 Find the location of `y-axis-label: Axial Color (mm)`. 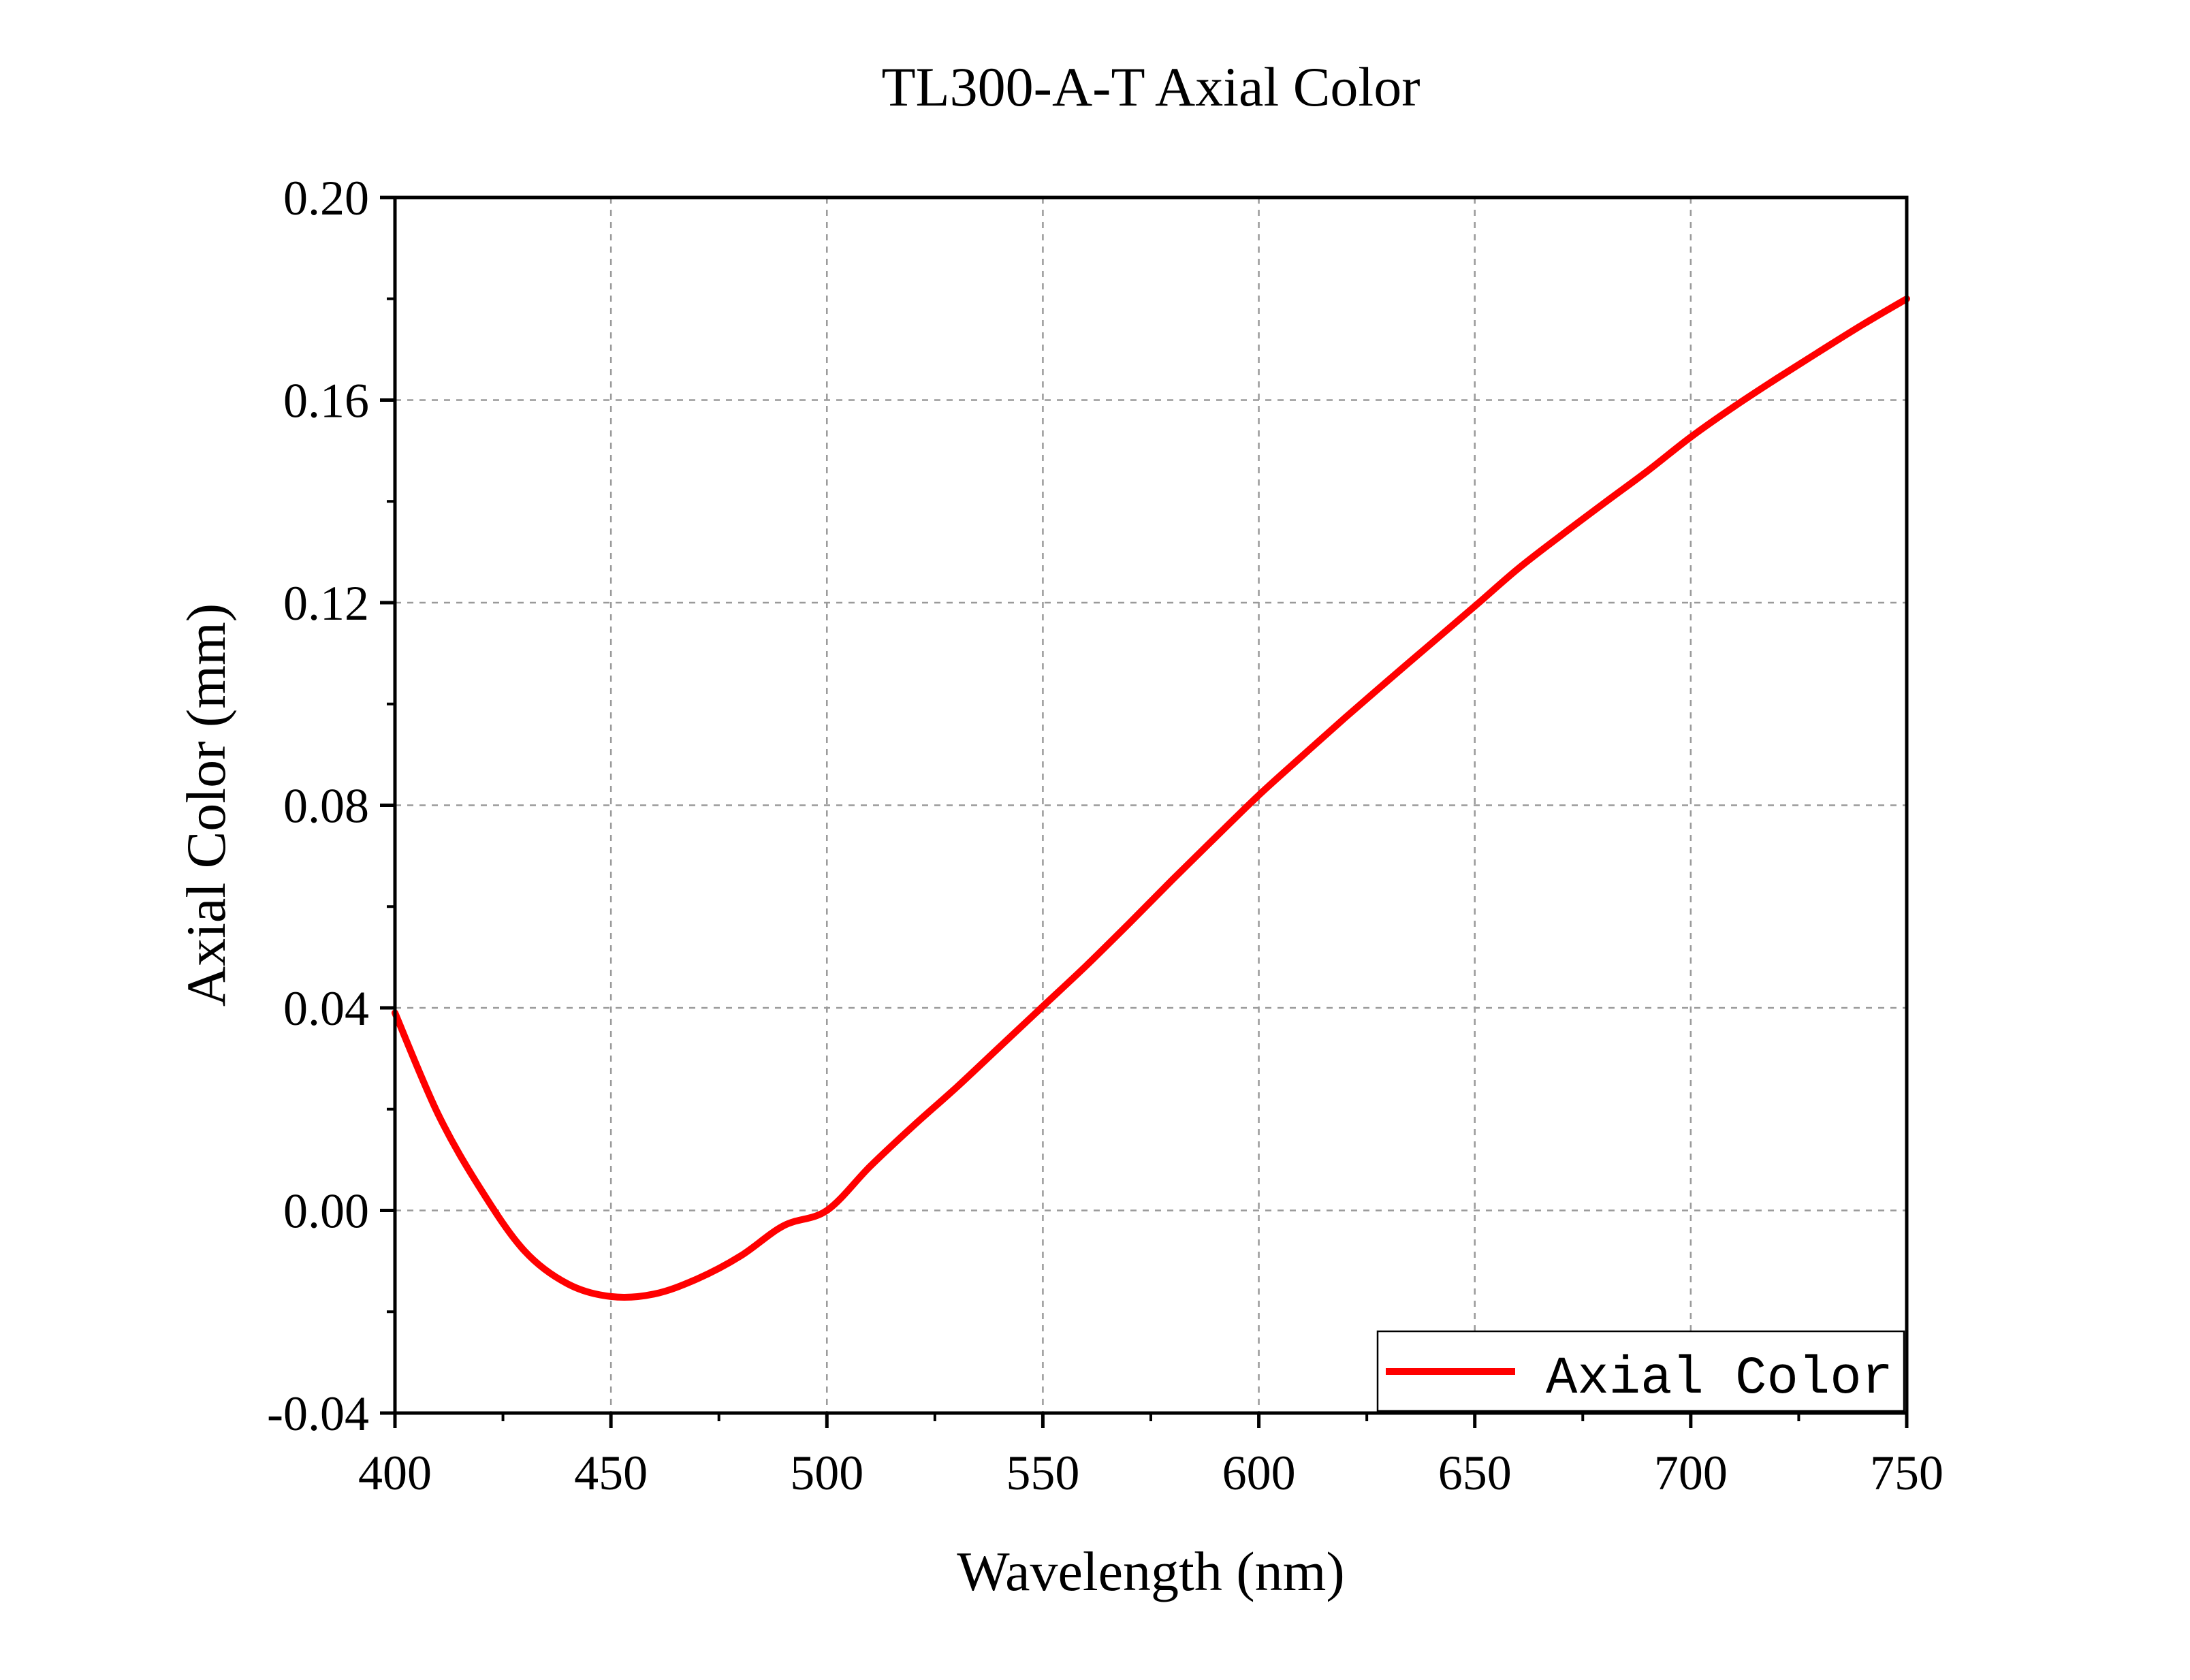

y-axis-label: Axial Color (mm) is located at coordinates (206, 805).